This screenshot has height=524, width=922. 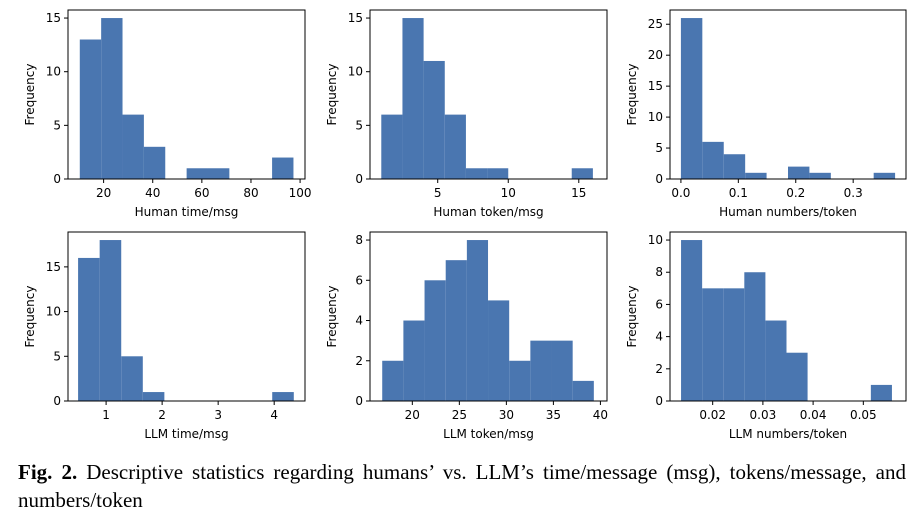 What do you see at coordinates (359, 280) in the screenshot?
I see `y-tick-label: 6` at bounding box center [359, 280].